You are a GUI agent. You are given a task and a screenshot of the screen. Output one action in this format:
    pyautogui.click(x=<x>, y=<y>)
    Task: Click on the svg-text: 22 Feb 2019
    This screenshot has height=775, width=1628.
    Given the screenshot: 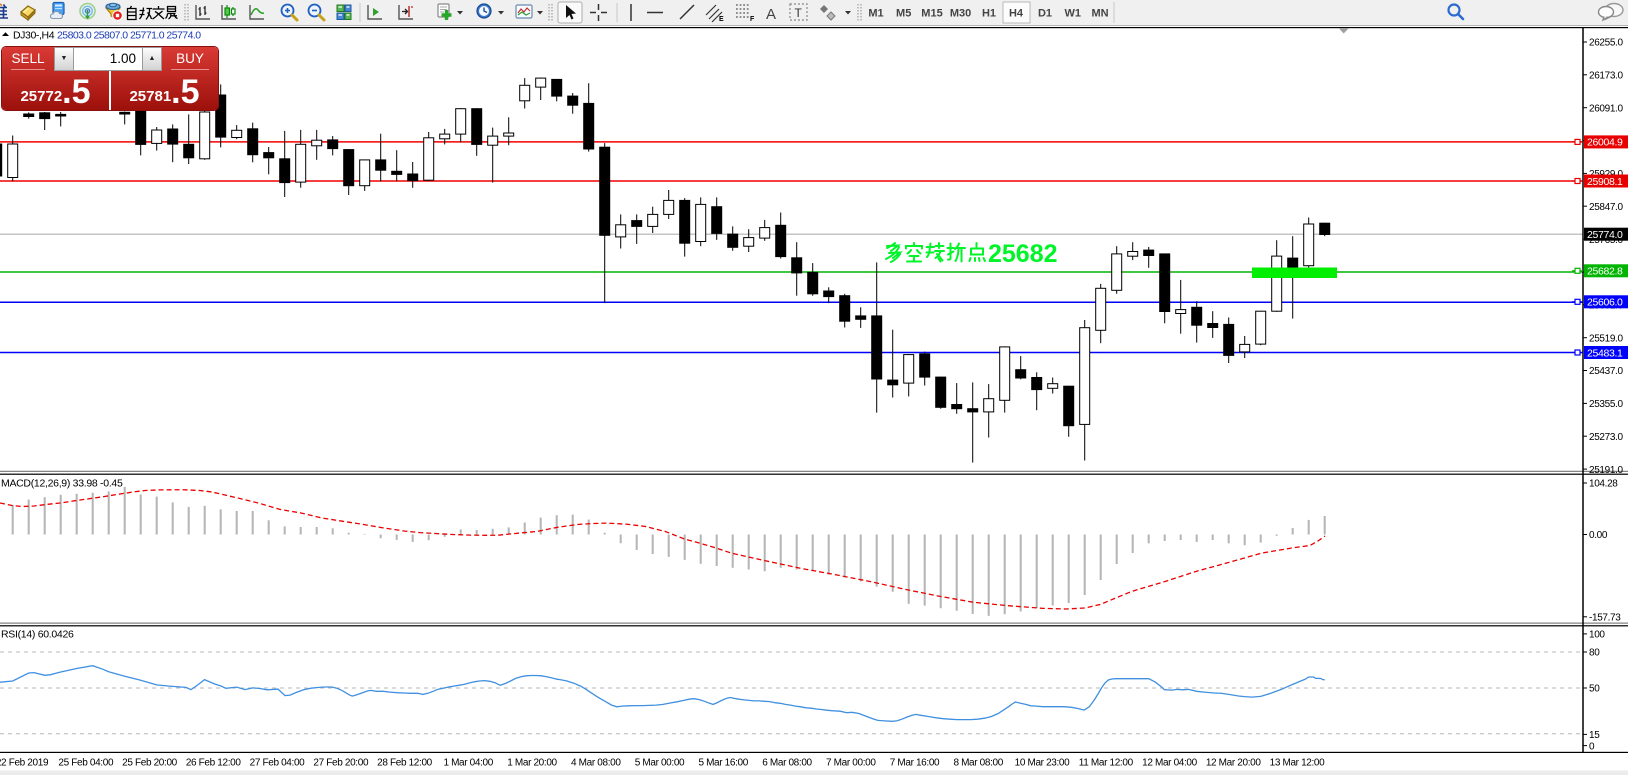 What is the action you would take?
    pyautogui.click(x=24, y=763)
    